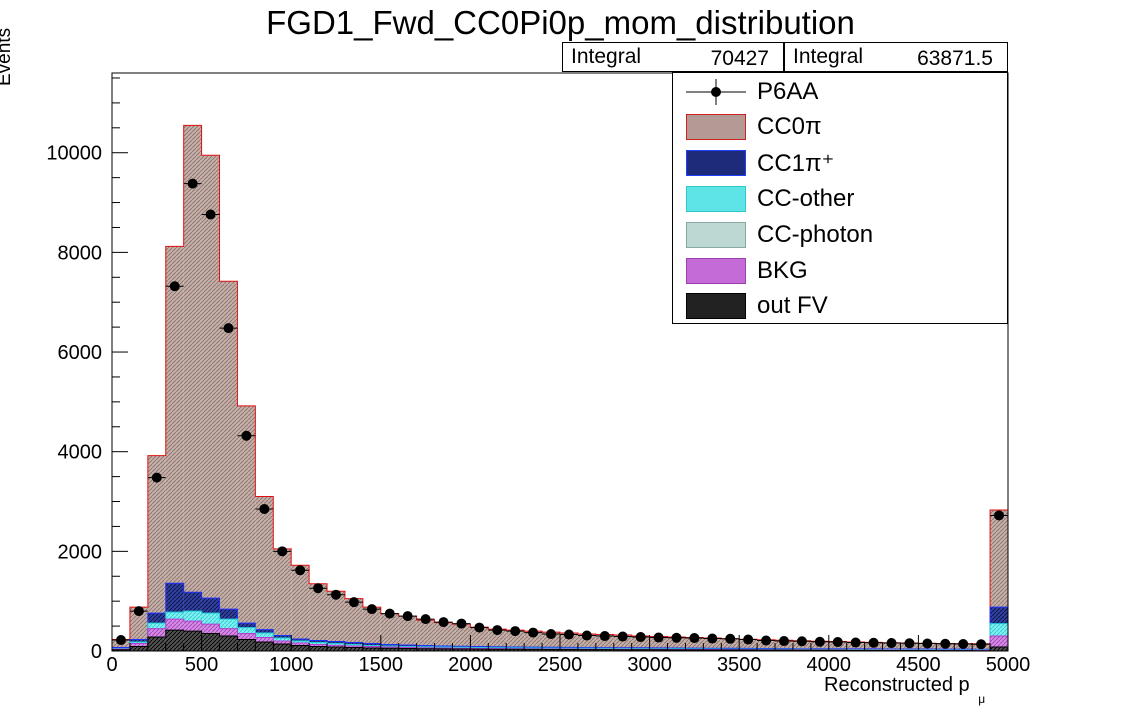 The width and height of the screenshot is (1121, 722). Describe the element at coordinates (806, 198) in the screenshot. I see `legend-label: CC-other` at that location.